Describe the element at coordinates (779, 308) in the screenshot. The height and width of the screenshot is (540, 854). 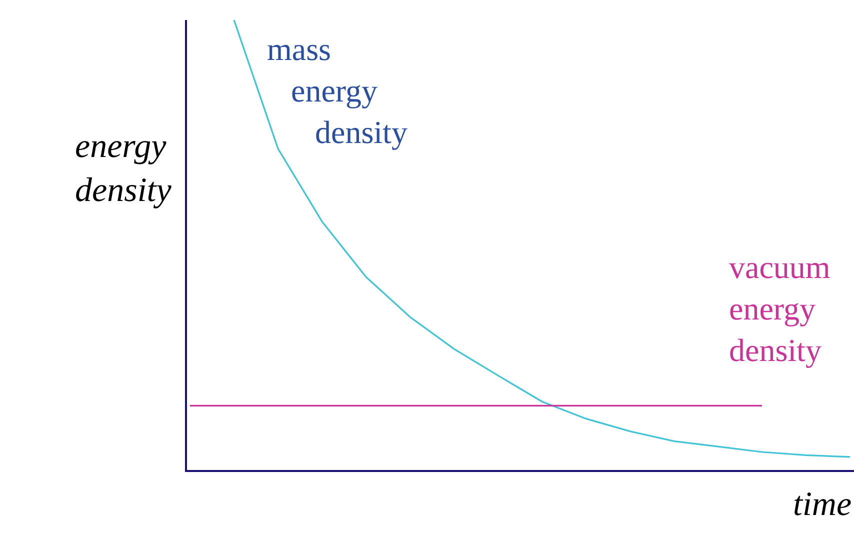
I see `series-label: vacuum energy density` at that location.